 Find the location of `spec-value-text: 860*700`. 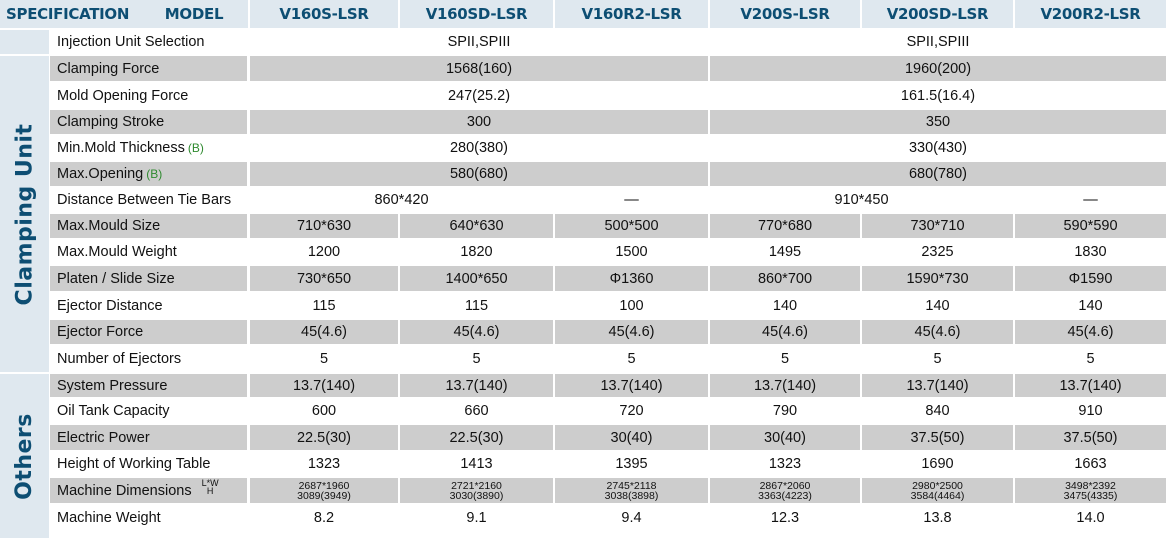

spec-value-text: 860*700 is located at coordinates (785, 278).